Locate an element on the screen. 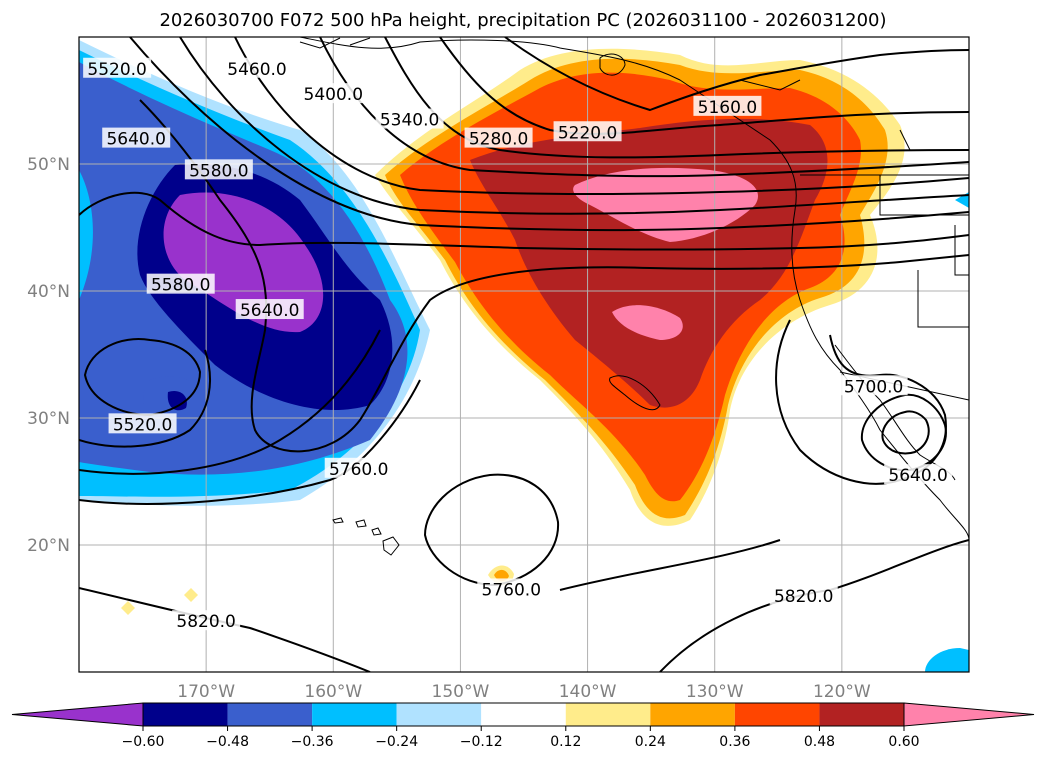  colorbar-tick-label: 0.48 is located at coordinates (819, 742).